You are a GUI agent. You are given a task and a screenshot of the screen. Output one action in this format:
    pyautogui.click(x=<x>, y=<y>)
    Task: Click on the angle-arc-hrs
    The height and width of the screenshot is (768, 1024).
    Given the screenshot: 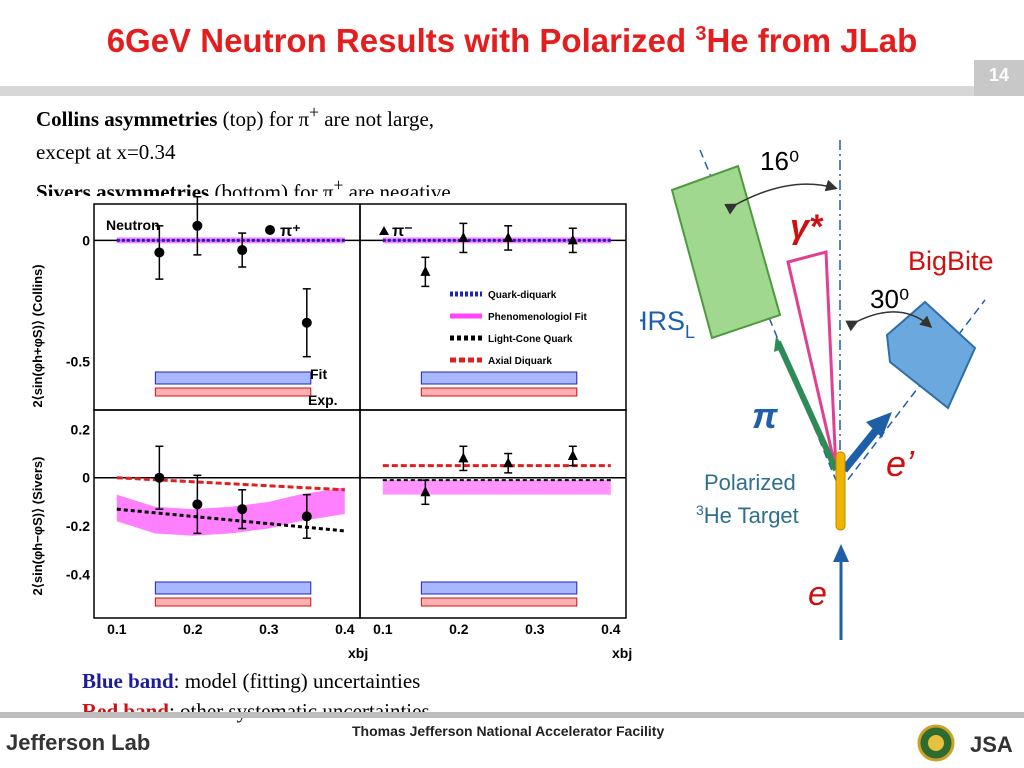 What is the action you would take?
    pyautogui.click(x=781, y=197)
    